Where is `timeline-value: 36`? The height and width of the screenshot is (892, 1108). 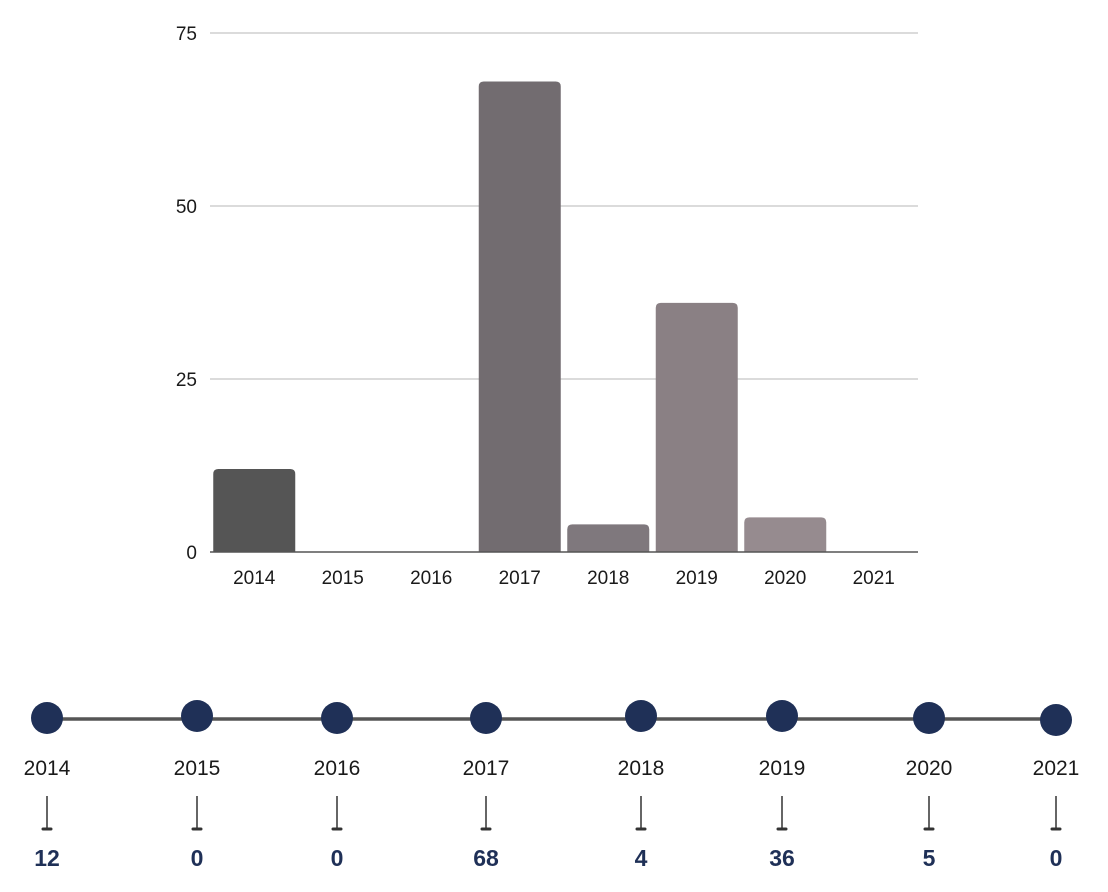 timeline-value: 36 is located at coordinates (782, 858).